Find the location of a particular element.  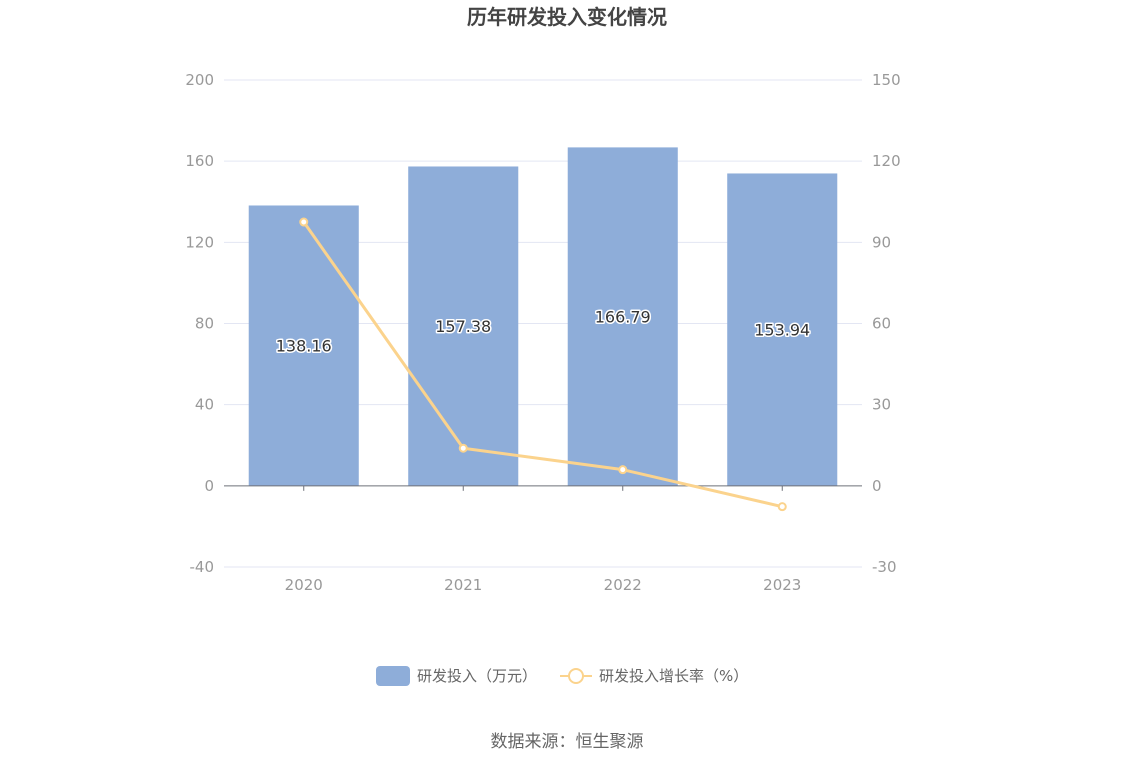

category-label: 2020 is located at coordinates (304, 585).